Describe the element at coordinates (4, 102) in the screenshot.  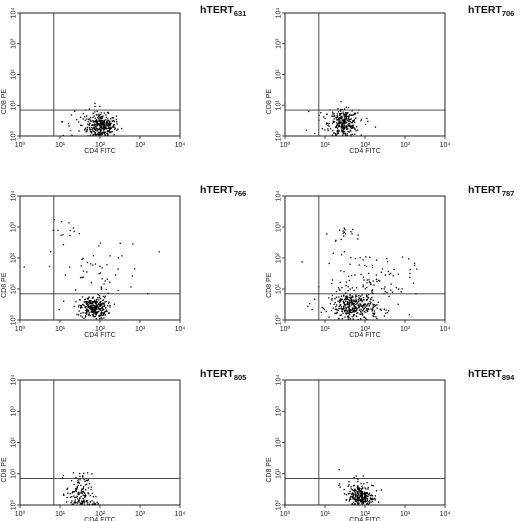
I see `y-axis-label: CD8 PE` at that location.